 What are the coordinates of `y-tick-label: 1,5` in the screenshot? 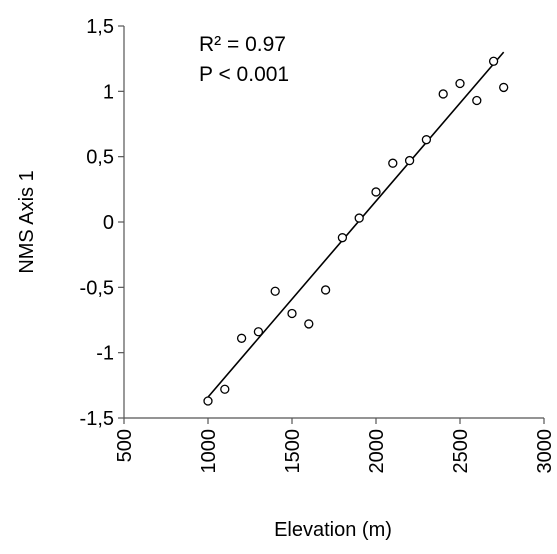 It's located at (100, 27).